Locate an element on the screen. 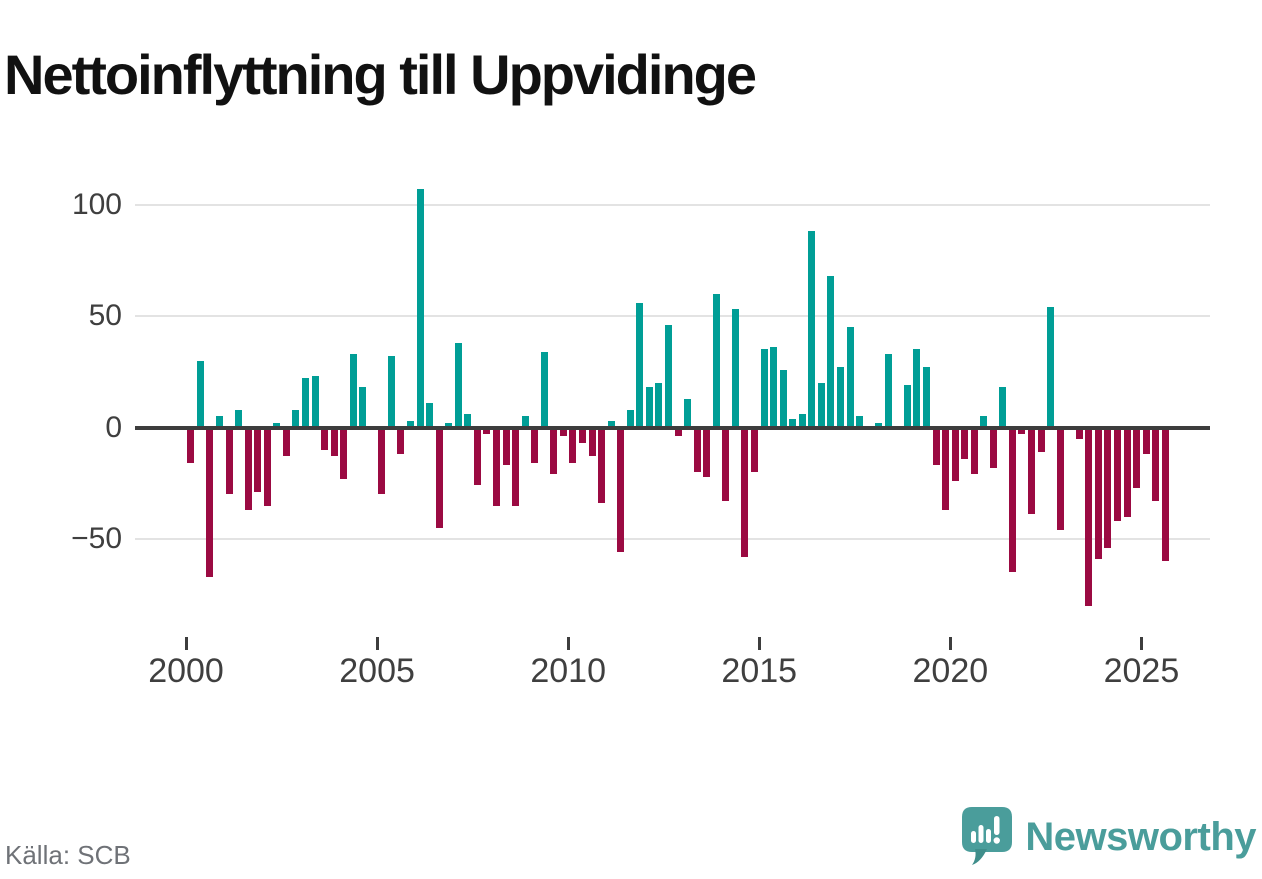  source-caption: Källa: SCB is located at coordinates (68, 855).